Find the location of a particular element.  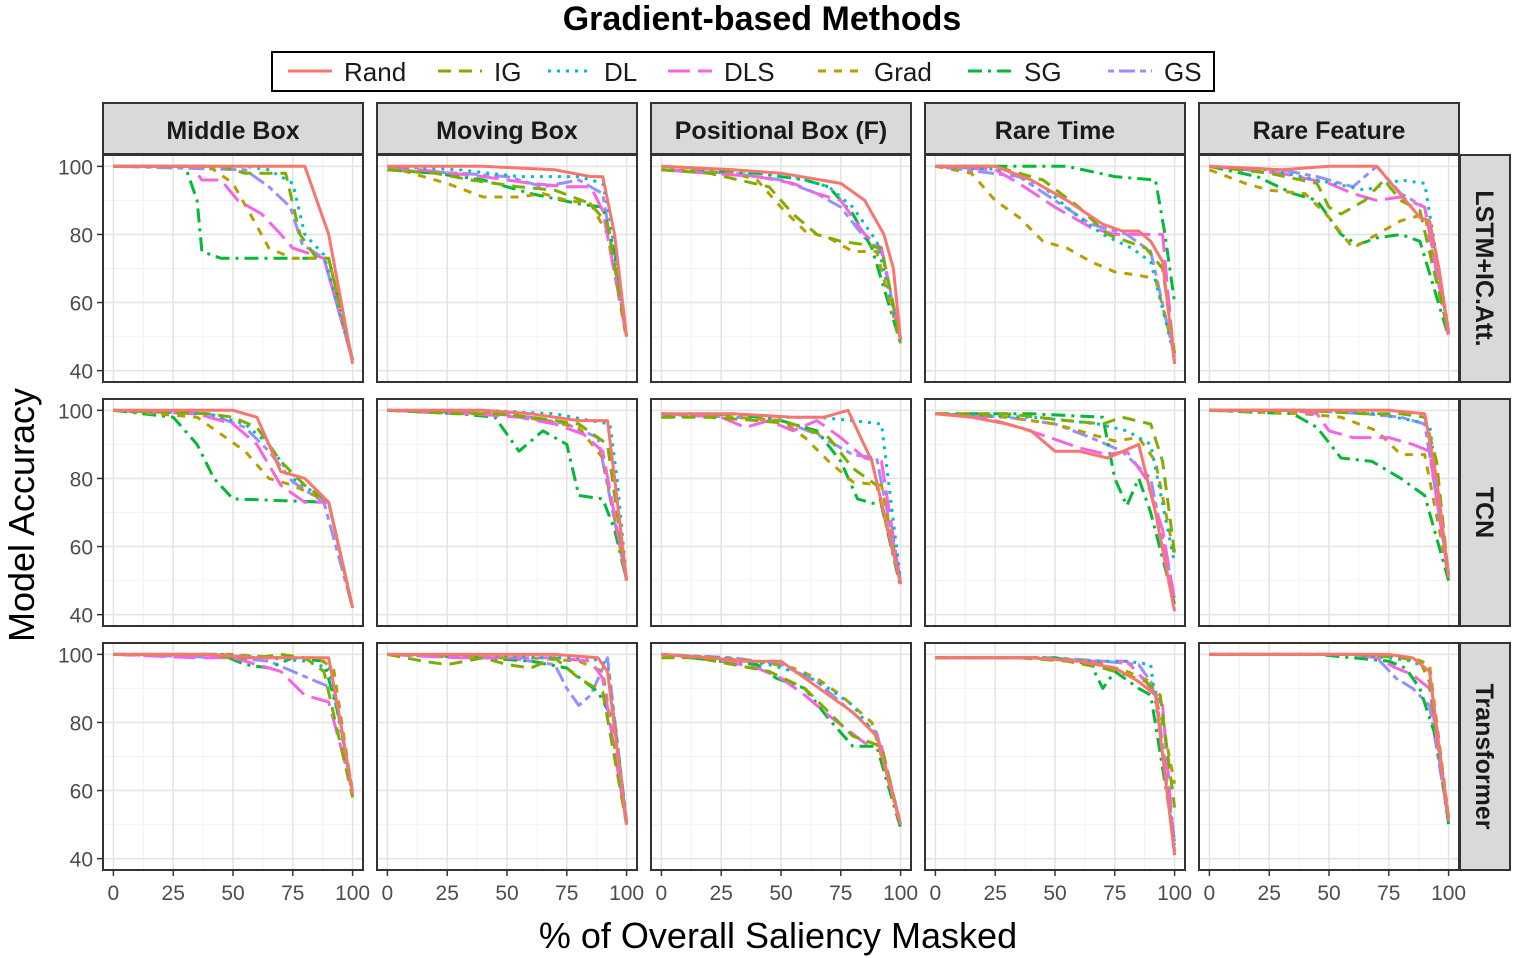

legend-label-gs: GS is located at coordinates (1183, 72).